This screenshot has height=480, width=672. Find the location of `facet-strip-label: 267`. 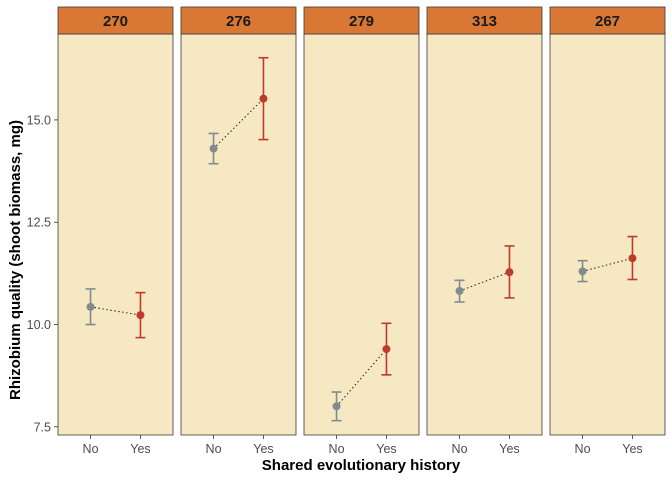

facet-strip-label: 267 is located at coordinates (607, 21).